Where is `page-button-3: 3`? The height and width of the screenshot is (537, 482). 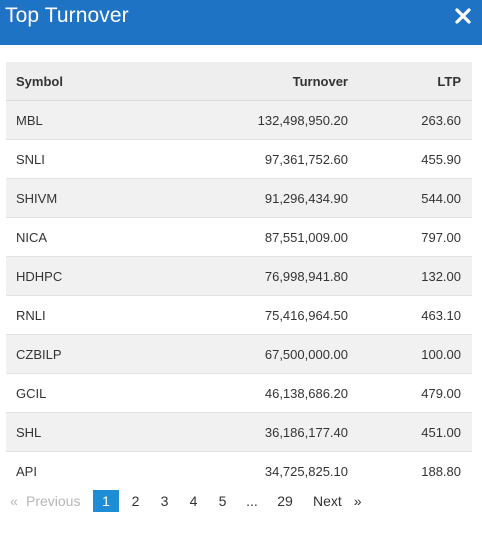
page-button-3: 3 is located at coordinates (164, 501).